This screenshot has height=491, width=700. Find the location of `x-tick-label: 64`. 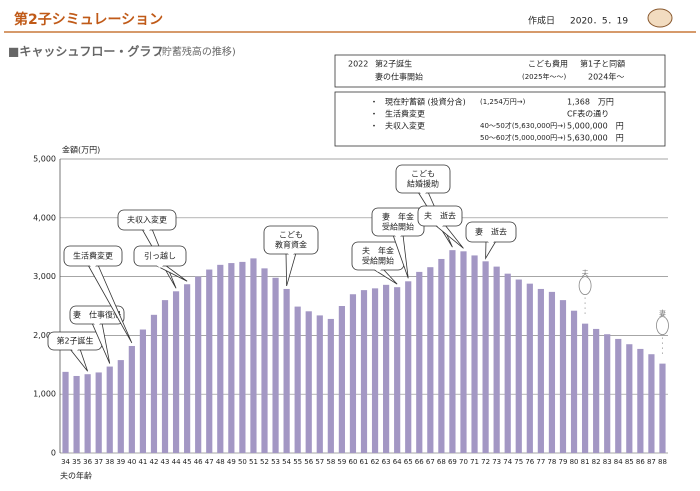

x-tick-label: 64 is located at coordinates (397, 462).